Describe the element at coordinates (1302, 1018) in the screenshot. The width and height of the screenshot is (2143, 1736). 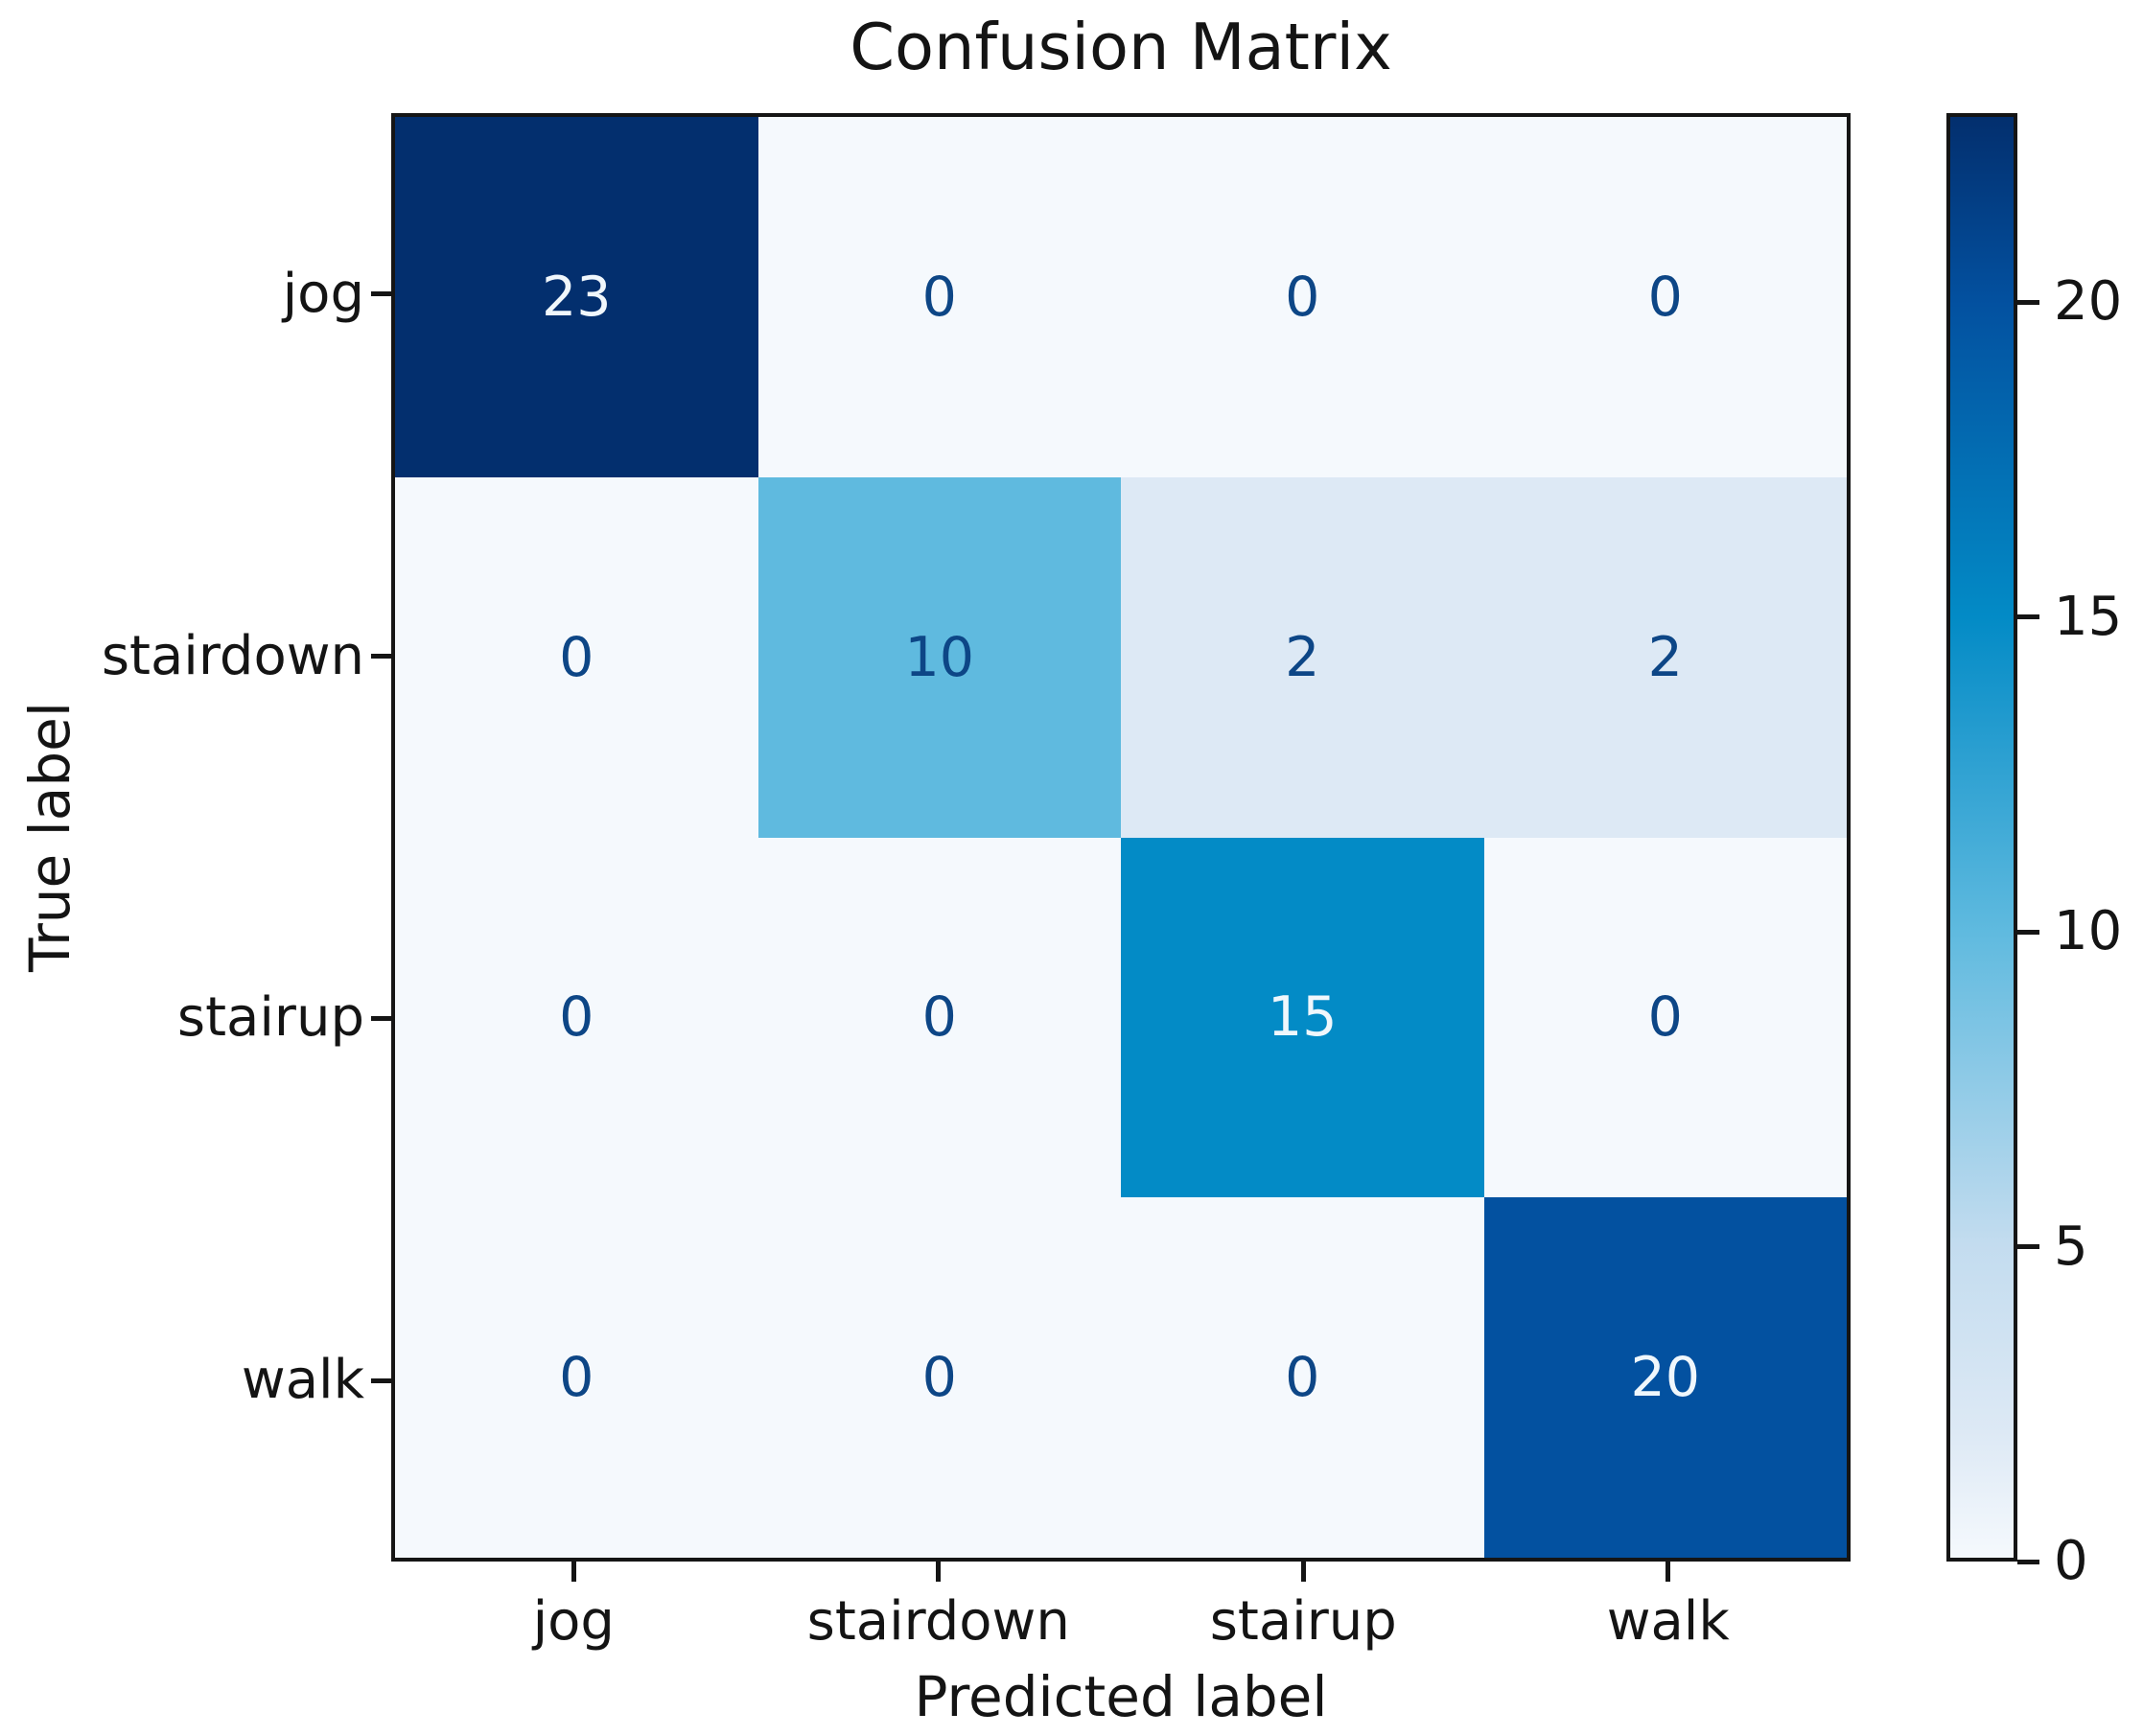
I see `matrix-cell-stairup-stairup: 15` at that location.